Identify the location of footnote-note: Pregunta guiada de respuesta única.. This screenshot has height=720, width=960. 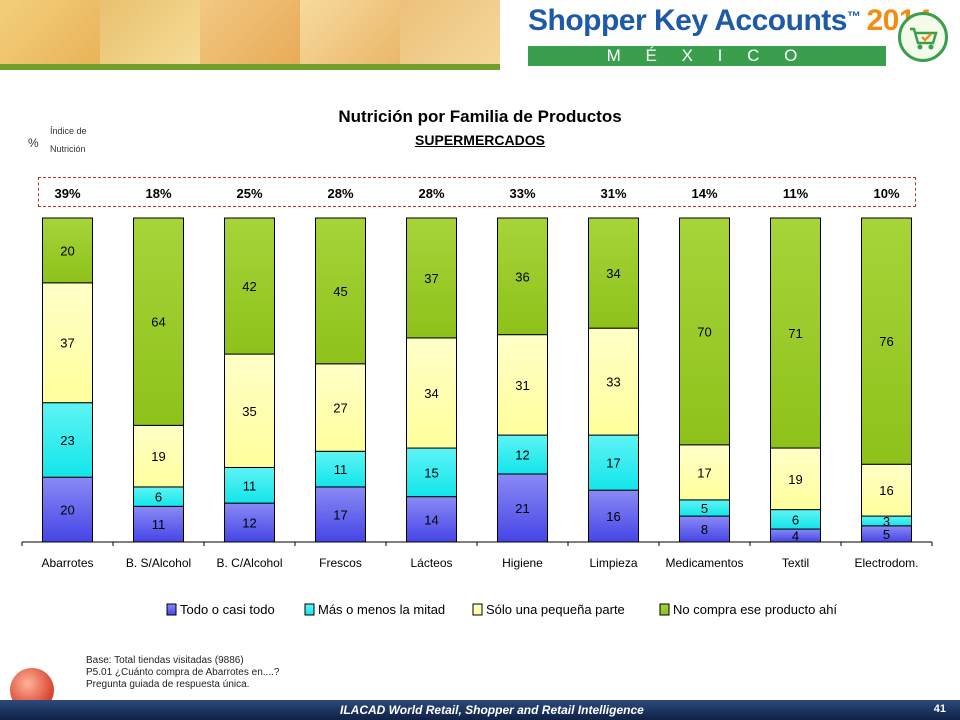
(168, 684).